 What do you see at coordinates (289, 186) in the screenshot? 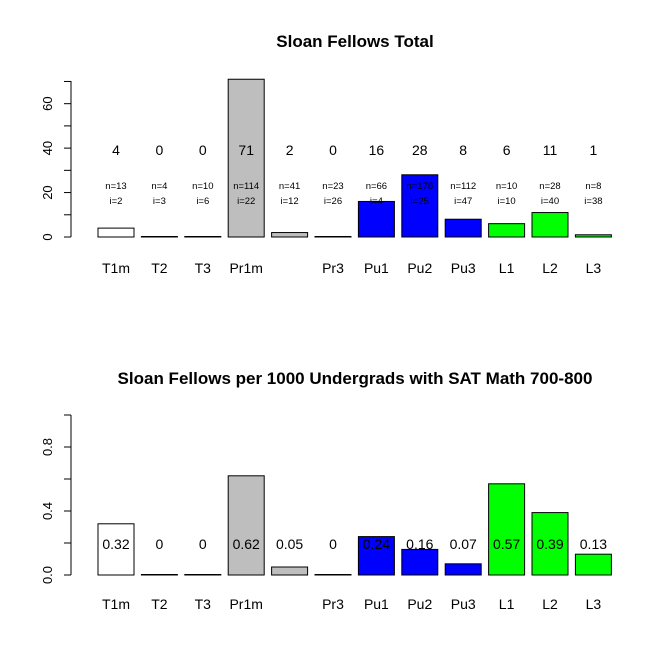
I see `chart-1-n-label: n=41` at bounding box center [289, 186].